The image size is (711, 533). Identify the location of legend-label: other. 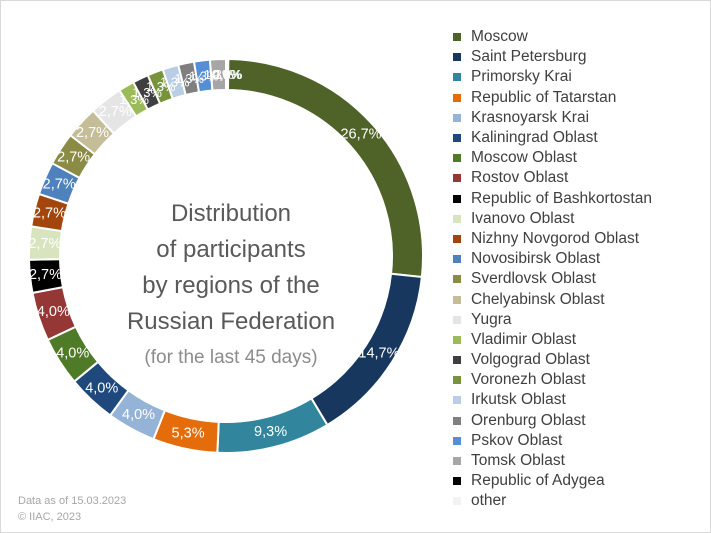
(489, 501).